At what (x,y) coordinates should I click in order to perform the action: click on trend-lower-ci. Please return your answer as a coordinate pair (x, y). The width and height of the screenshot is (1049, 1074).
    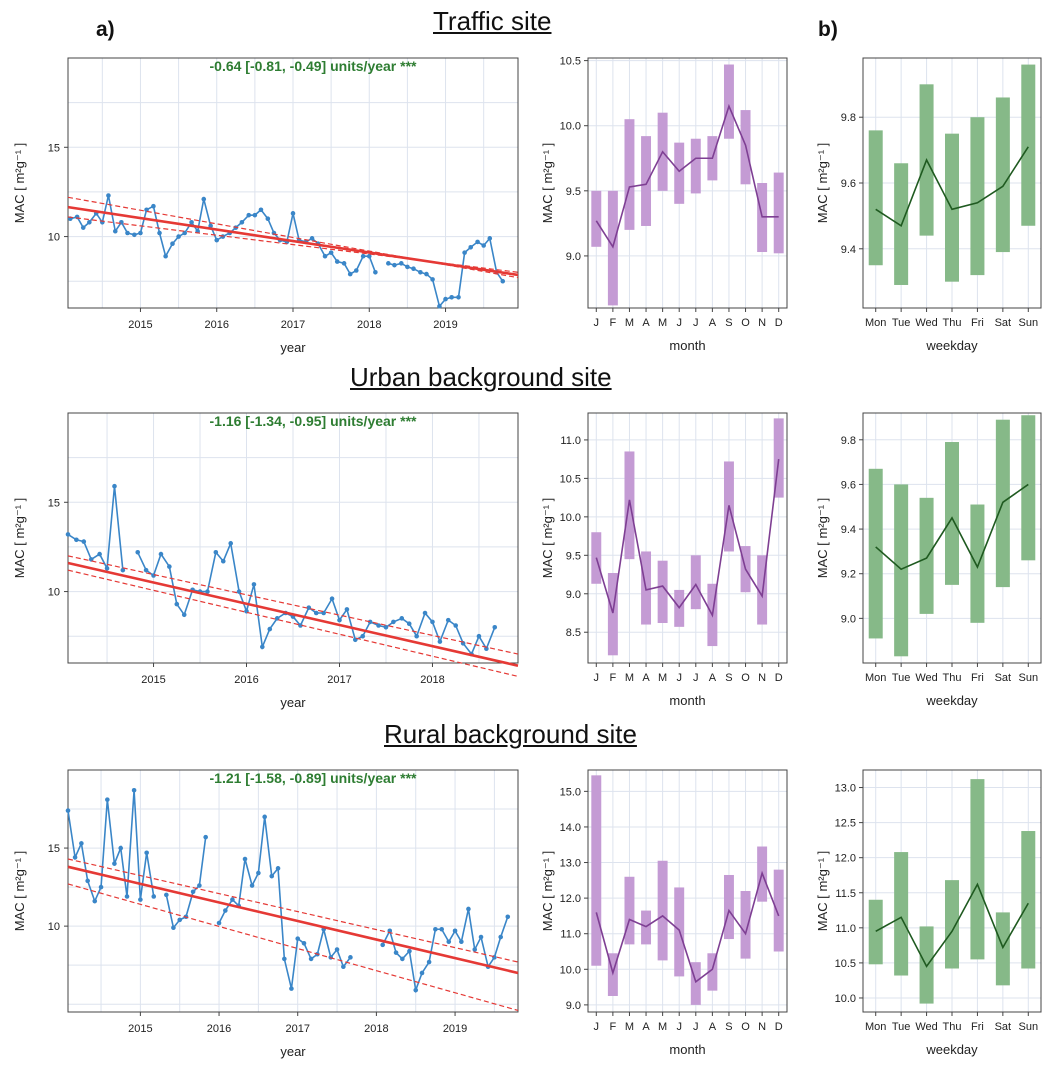
    Looking at the image, I should click on (293, 623).